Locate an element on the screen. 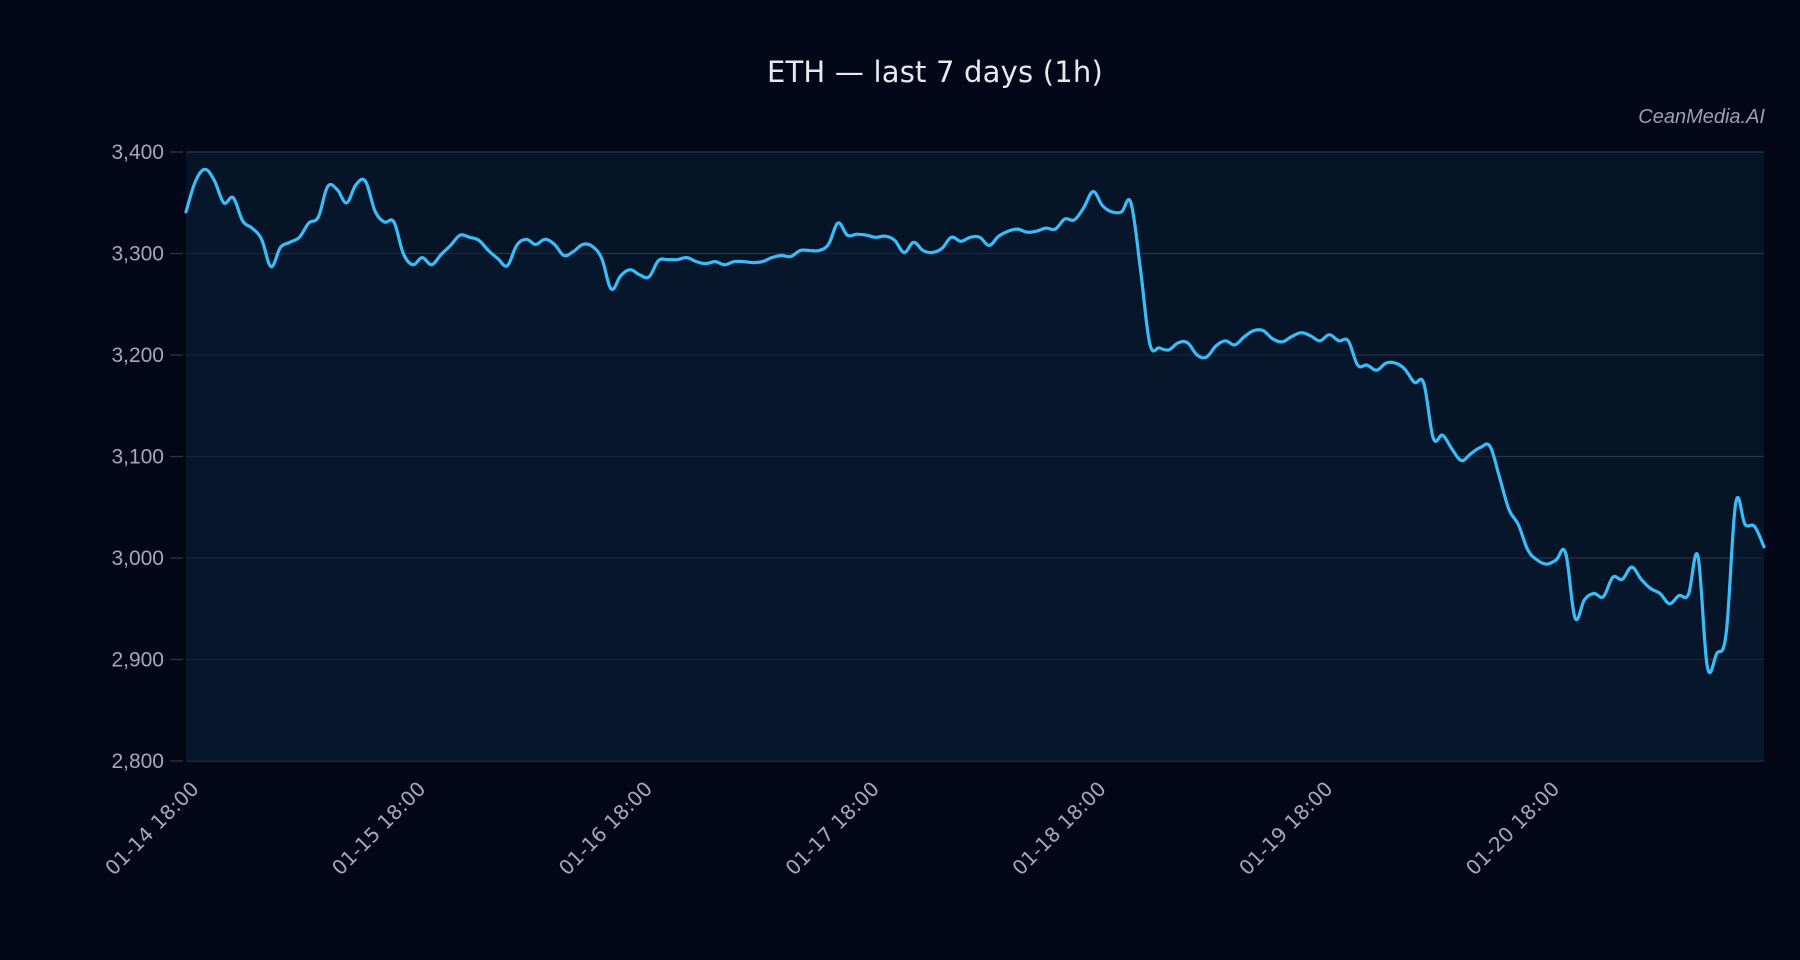 This screenshot has height=960, width=1800. chart-title: ETH — last 7 days (1h) is located at coordinates (934, 72).